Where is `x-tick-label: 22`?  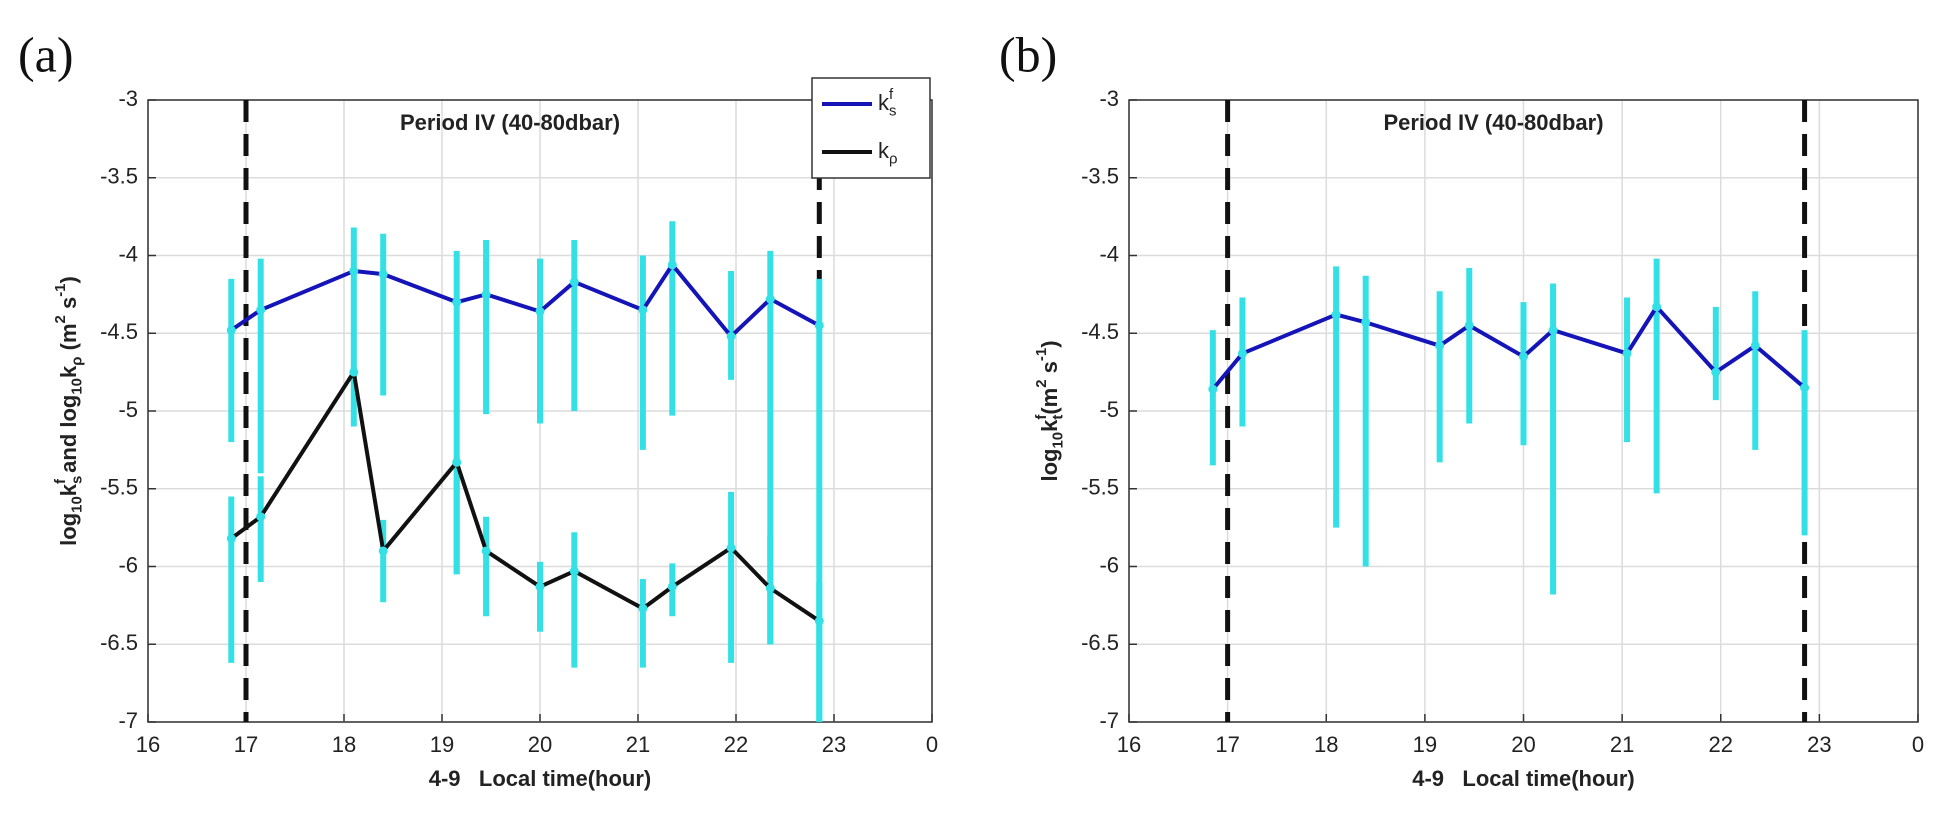
x-tick-label: 22 is located at coordinates (736, 744).